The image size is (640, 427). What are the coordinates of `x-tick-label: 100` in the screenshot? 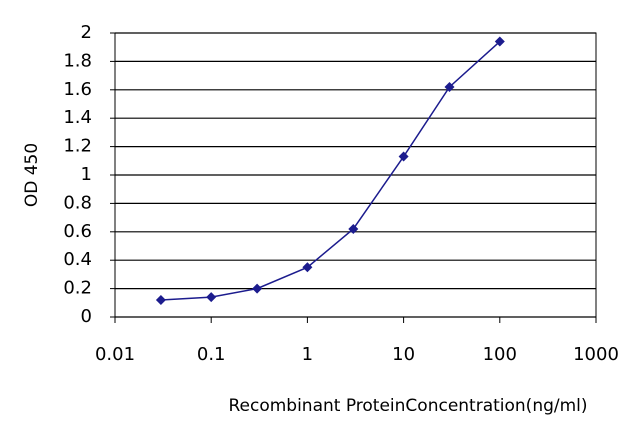 It's located at (500, 354).